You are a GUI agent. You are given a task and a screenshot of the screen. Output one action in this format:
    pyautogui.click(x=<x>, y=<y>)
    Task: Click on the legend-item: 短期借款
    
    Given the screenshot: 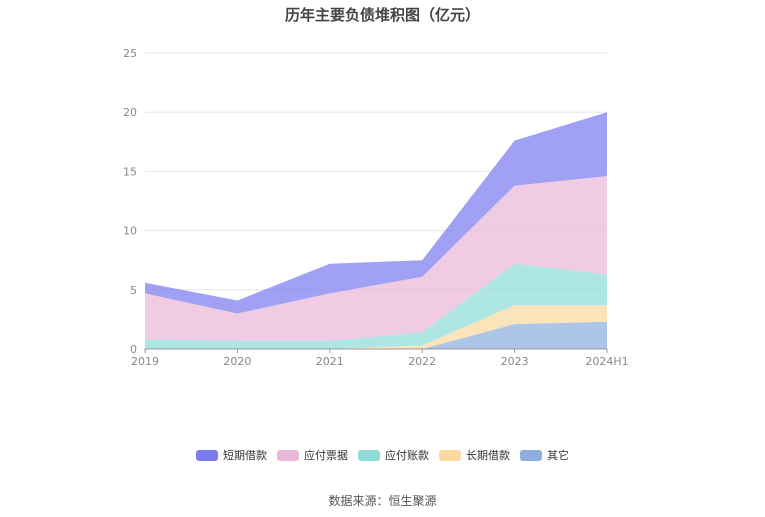 What is the action you would take?
    pyautogui.click(x=231, y=455)
    